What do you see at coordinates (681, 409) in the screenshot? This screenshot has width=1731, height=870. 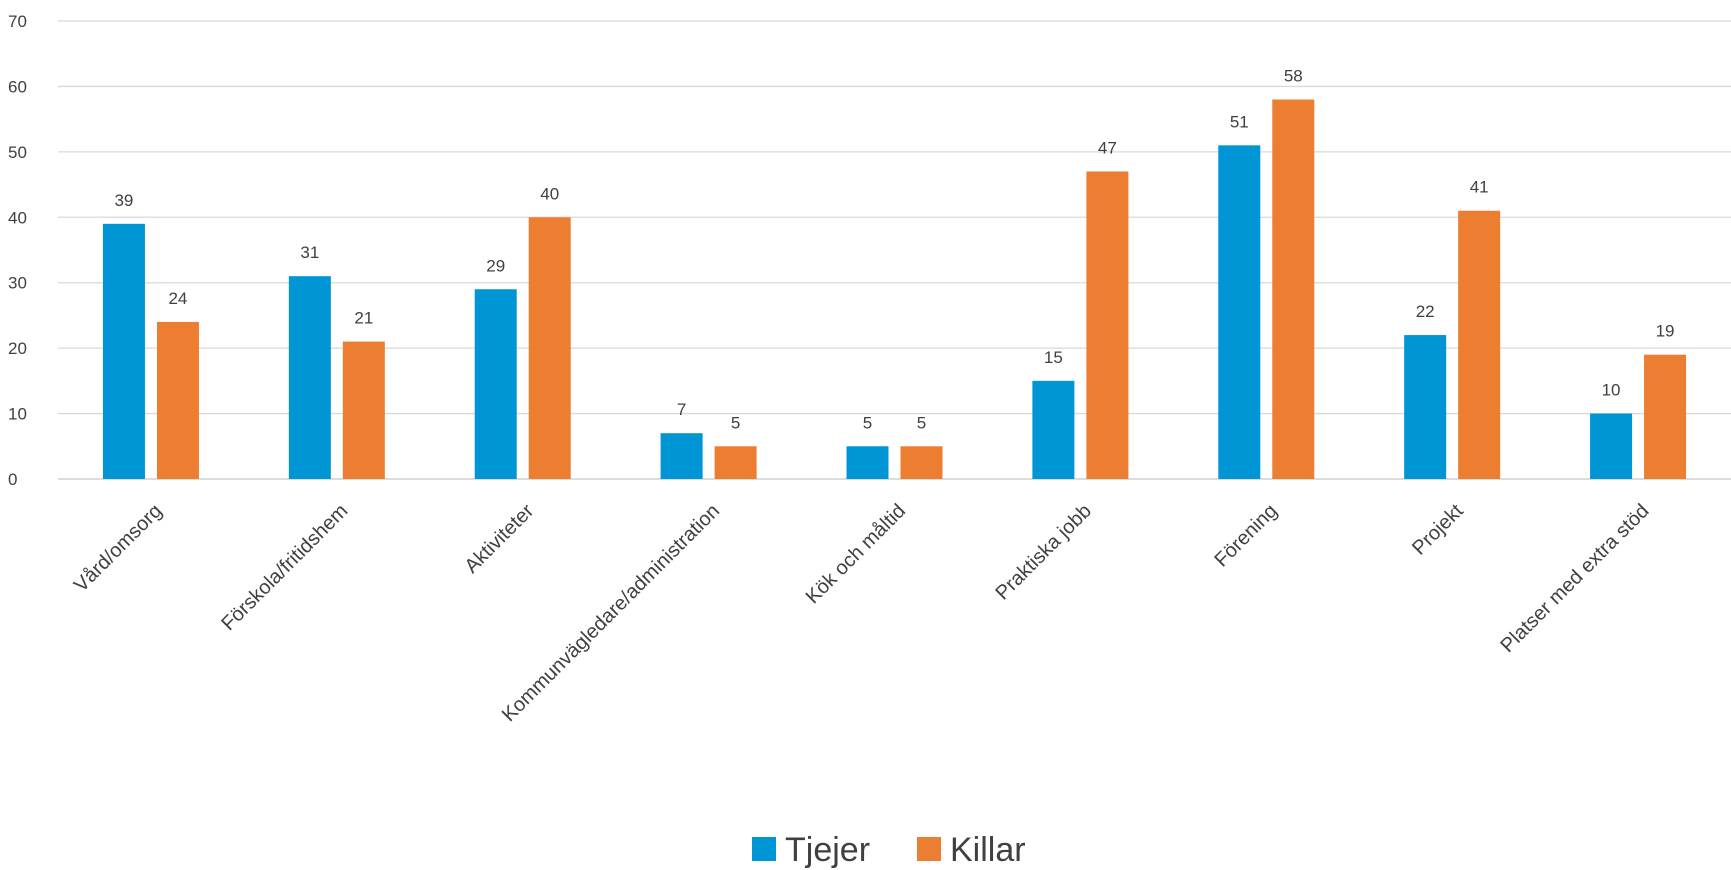 I see `data-label: 7` at bounding box center [681, 409].